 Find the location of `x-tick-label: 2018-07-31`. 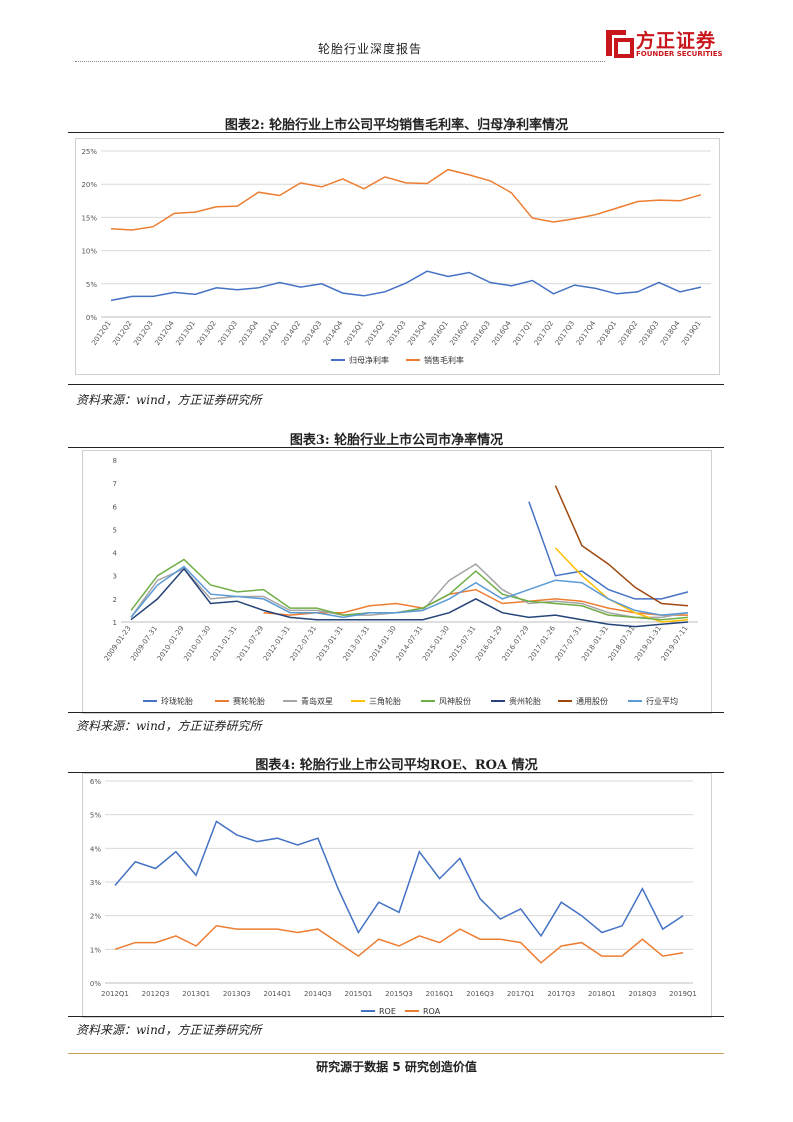

x-tick-label: 2018-07-31 is located at coordinates (622, 644).